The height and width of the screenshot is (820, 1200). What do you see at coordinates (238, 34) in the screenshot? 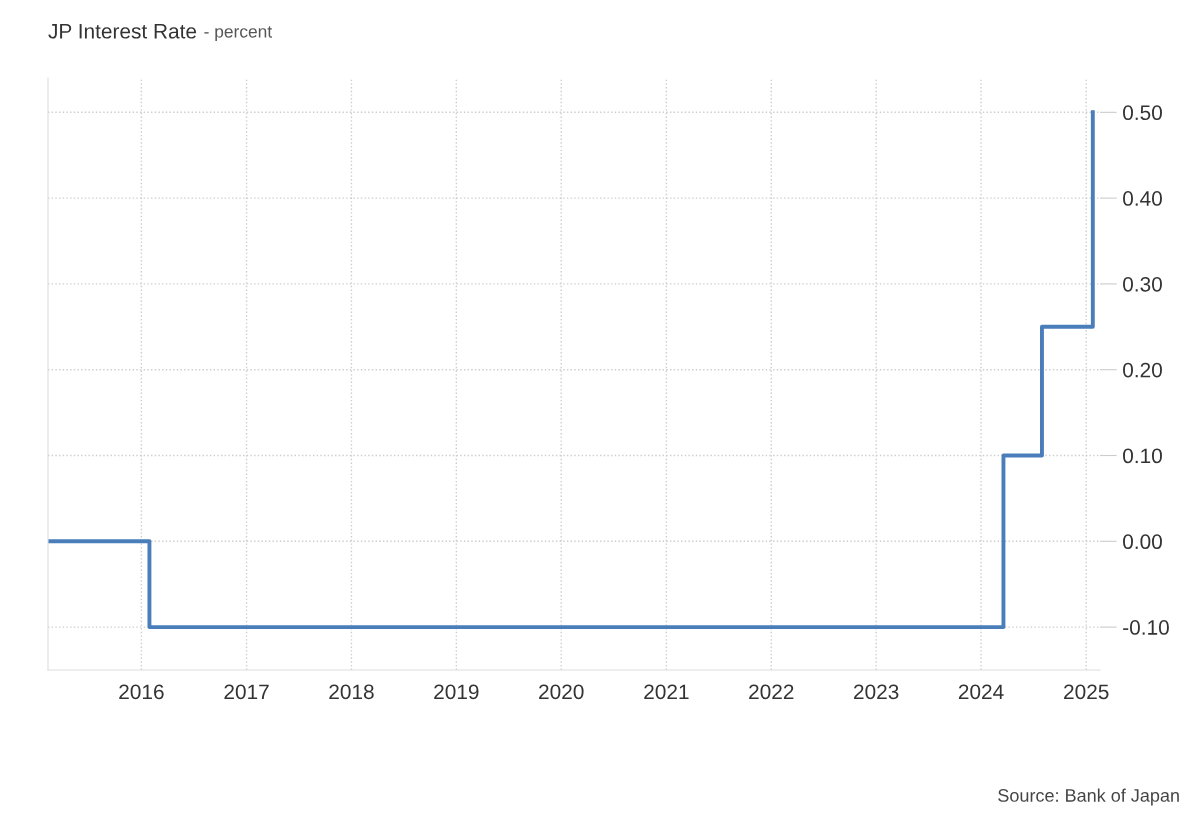
I see `chart-subtitle: - percent` at bounding box center [238, 34].